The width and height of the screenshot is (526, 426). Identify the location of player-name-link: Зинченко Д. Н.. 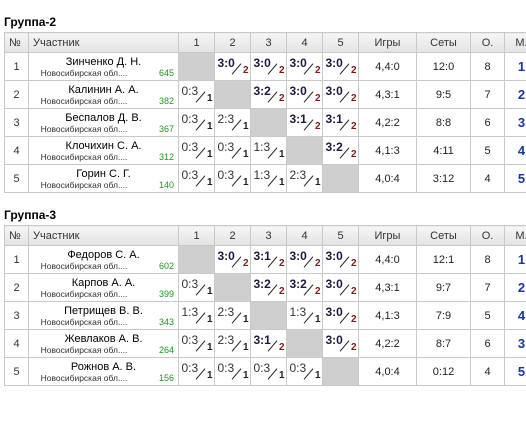
(103, 62).